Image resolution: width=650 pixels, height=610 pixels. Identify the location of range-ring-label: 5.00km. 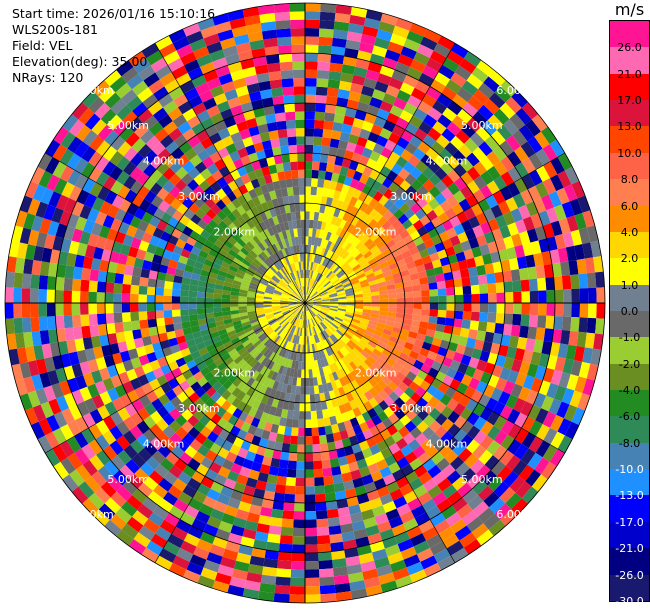
(482, 479).